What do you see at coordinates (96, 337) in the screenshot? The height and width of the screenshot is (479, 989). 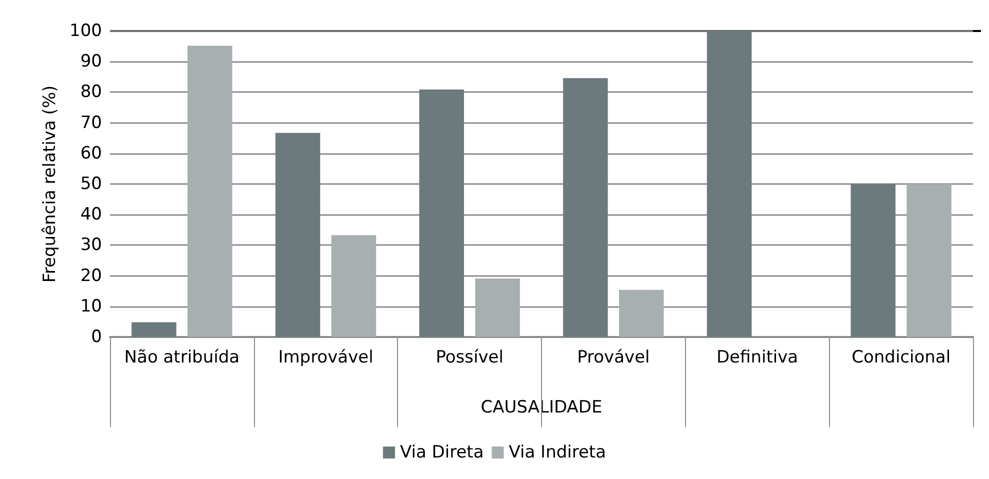 I see `y-tick-label: 0` at bounding box center [96, 337].